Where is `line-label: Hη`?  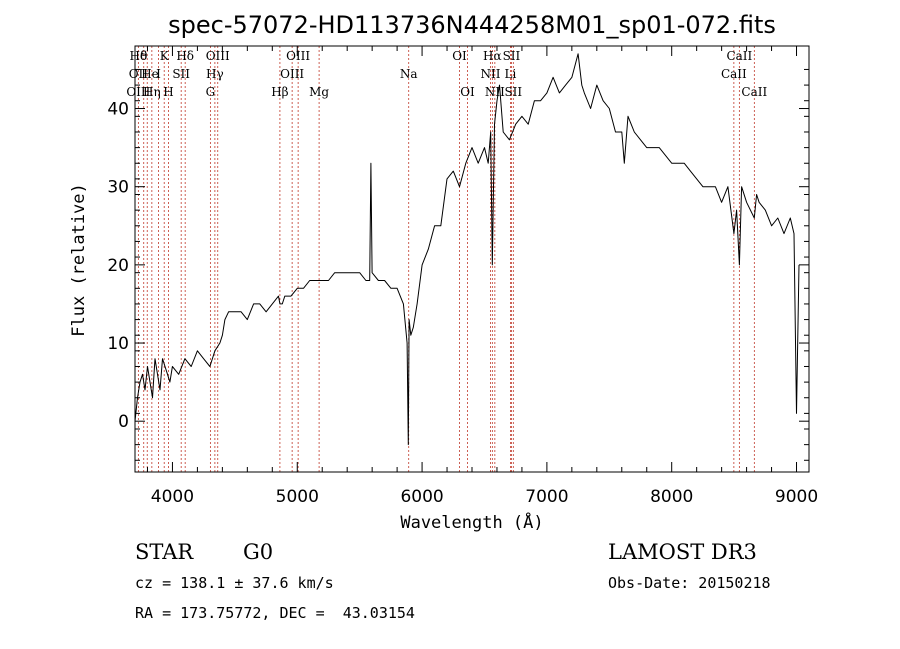 line-label: Hη is located at coordinates (152, 92).